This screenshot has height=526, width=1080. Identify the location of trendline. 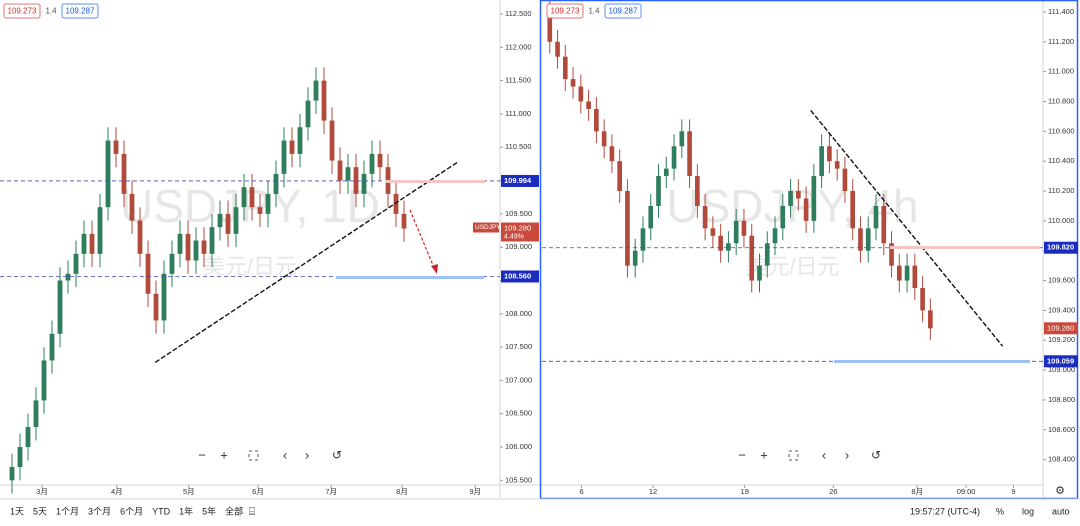
(907, 228).